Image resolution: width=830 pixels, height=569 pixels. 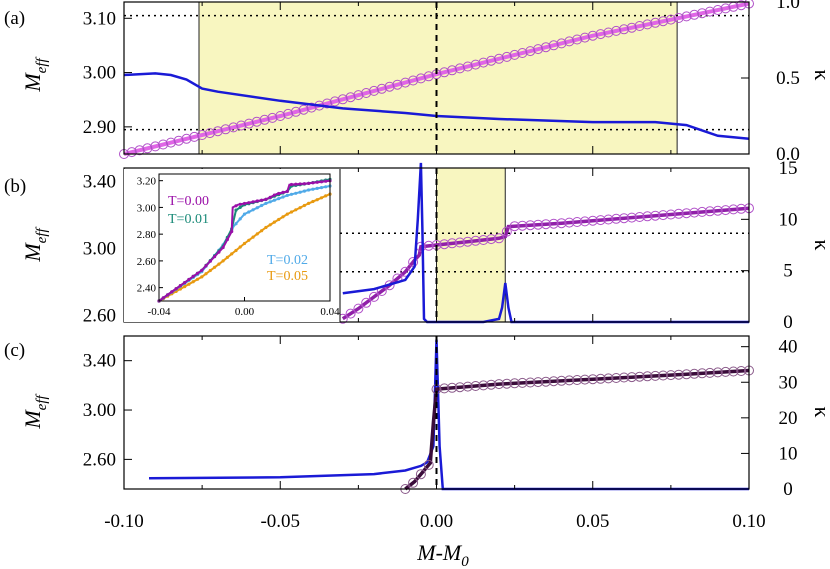 I want to click on panel-a-y-axis-label: Meff, so click(x=35, y=75).